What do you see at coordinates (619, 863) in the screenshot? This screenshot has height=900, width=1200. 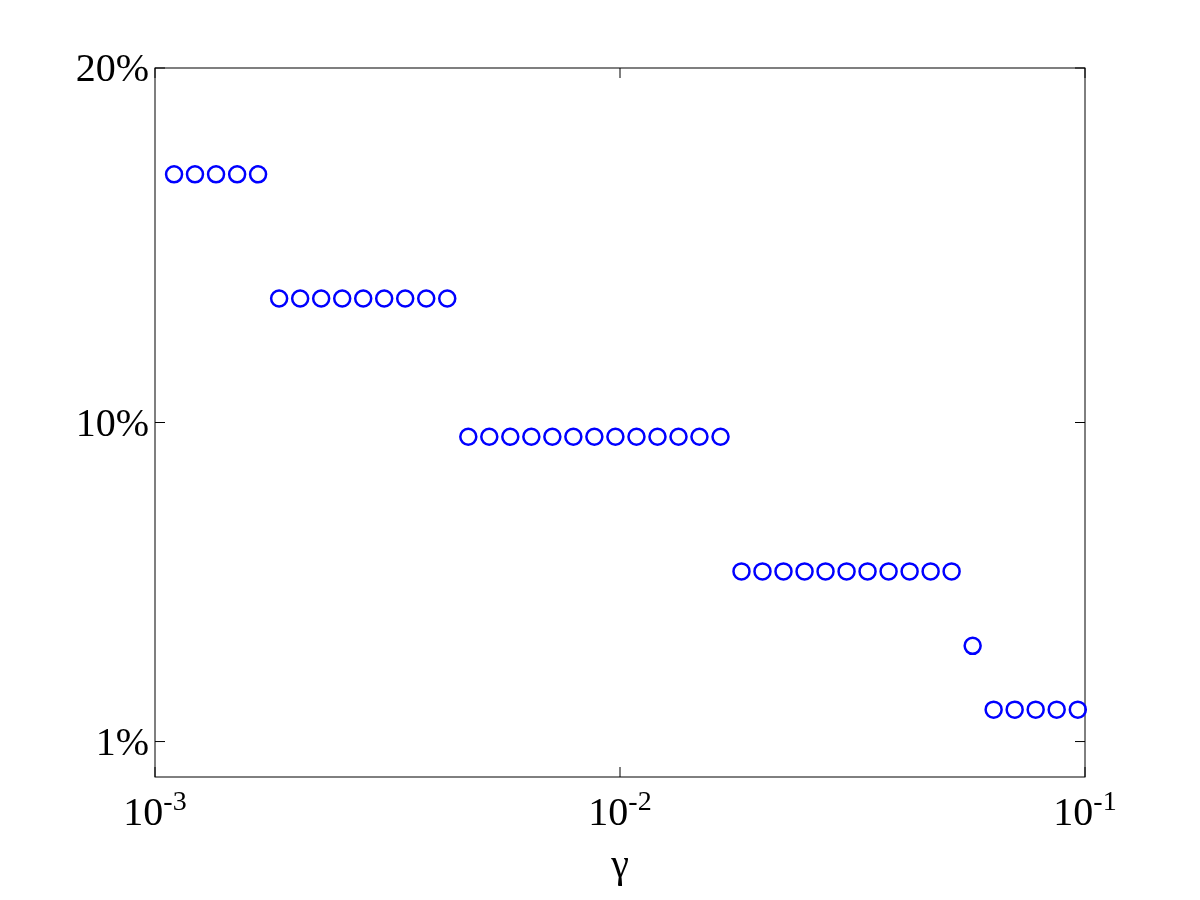 I see `x-axis-title: γ` at bounding box center [619, 863].